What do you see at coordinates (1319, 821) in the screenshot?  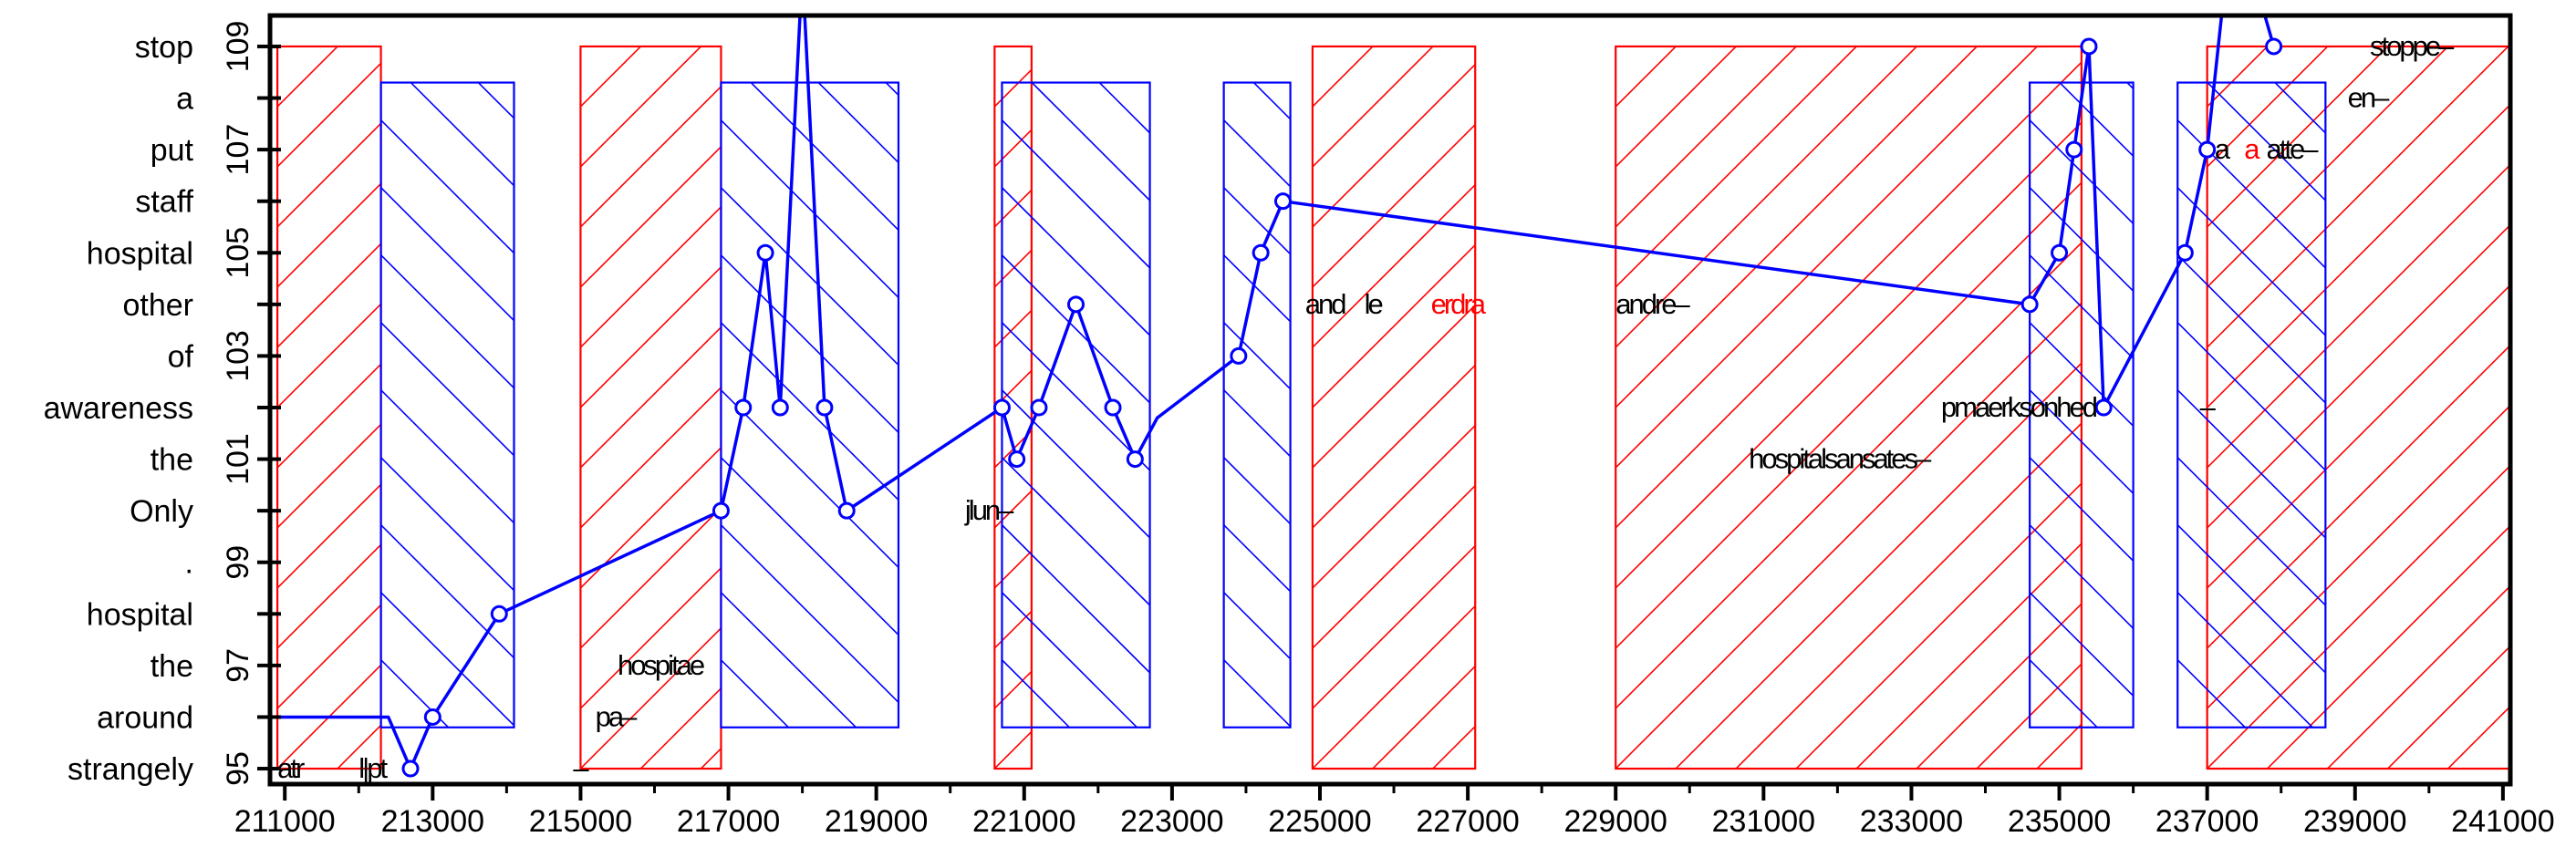 I see `x-tick-label: 225000` at bounding box center [1319, 821].